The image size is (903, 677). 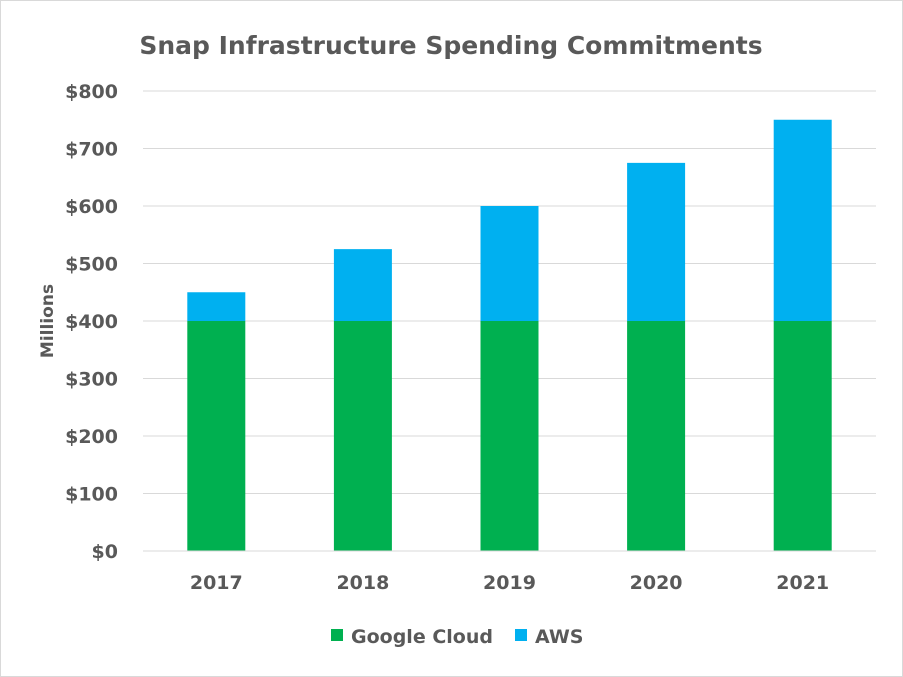 I want to click on chart-title: Snap Infrastructure Spending Commitments, so click(x=450, y=45).